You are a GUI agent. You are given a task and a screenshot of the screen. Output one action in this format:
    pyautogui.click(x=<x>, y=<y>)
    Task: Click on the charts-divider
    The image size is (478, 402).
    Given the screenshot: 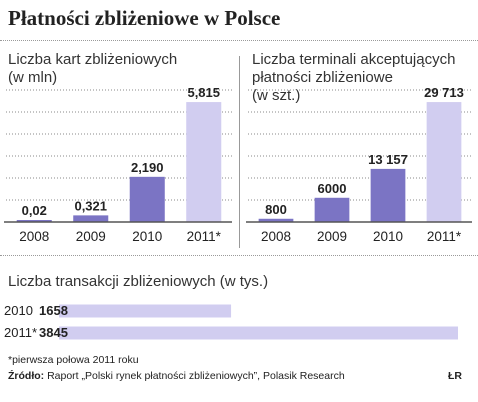 What is the action you would take?
    pyautogui.click(x=239, y=152)
    